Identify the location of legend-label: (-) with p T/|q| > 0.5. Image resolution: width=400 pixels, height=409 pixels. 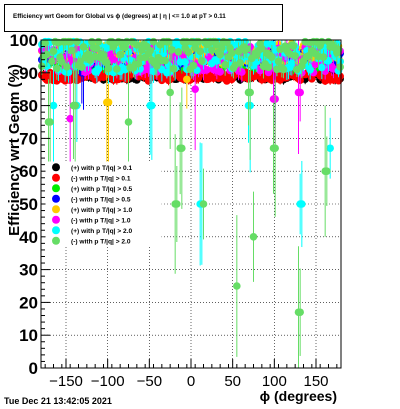
(101, 199).